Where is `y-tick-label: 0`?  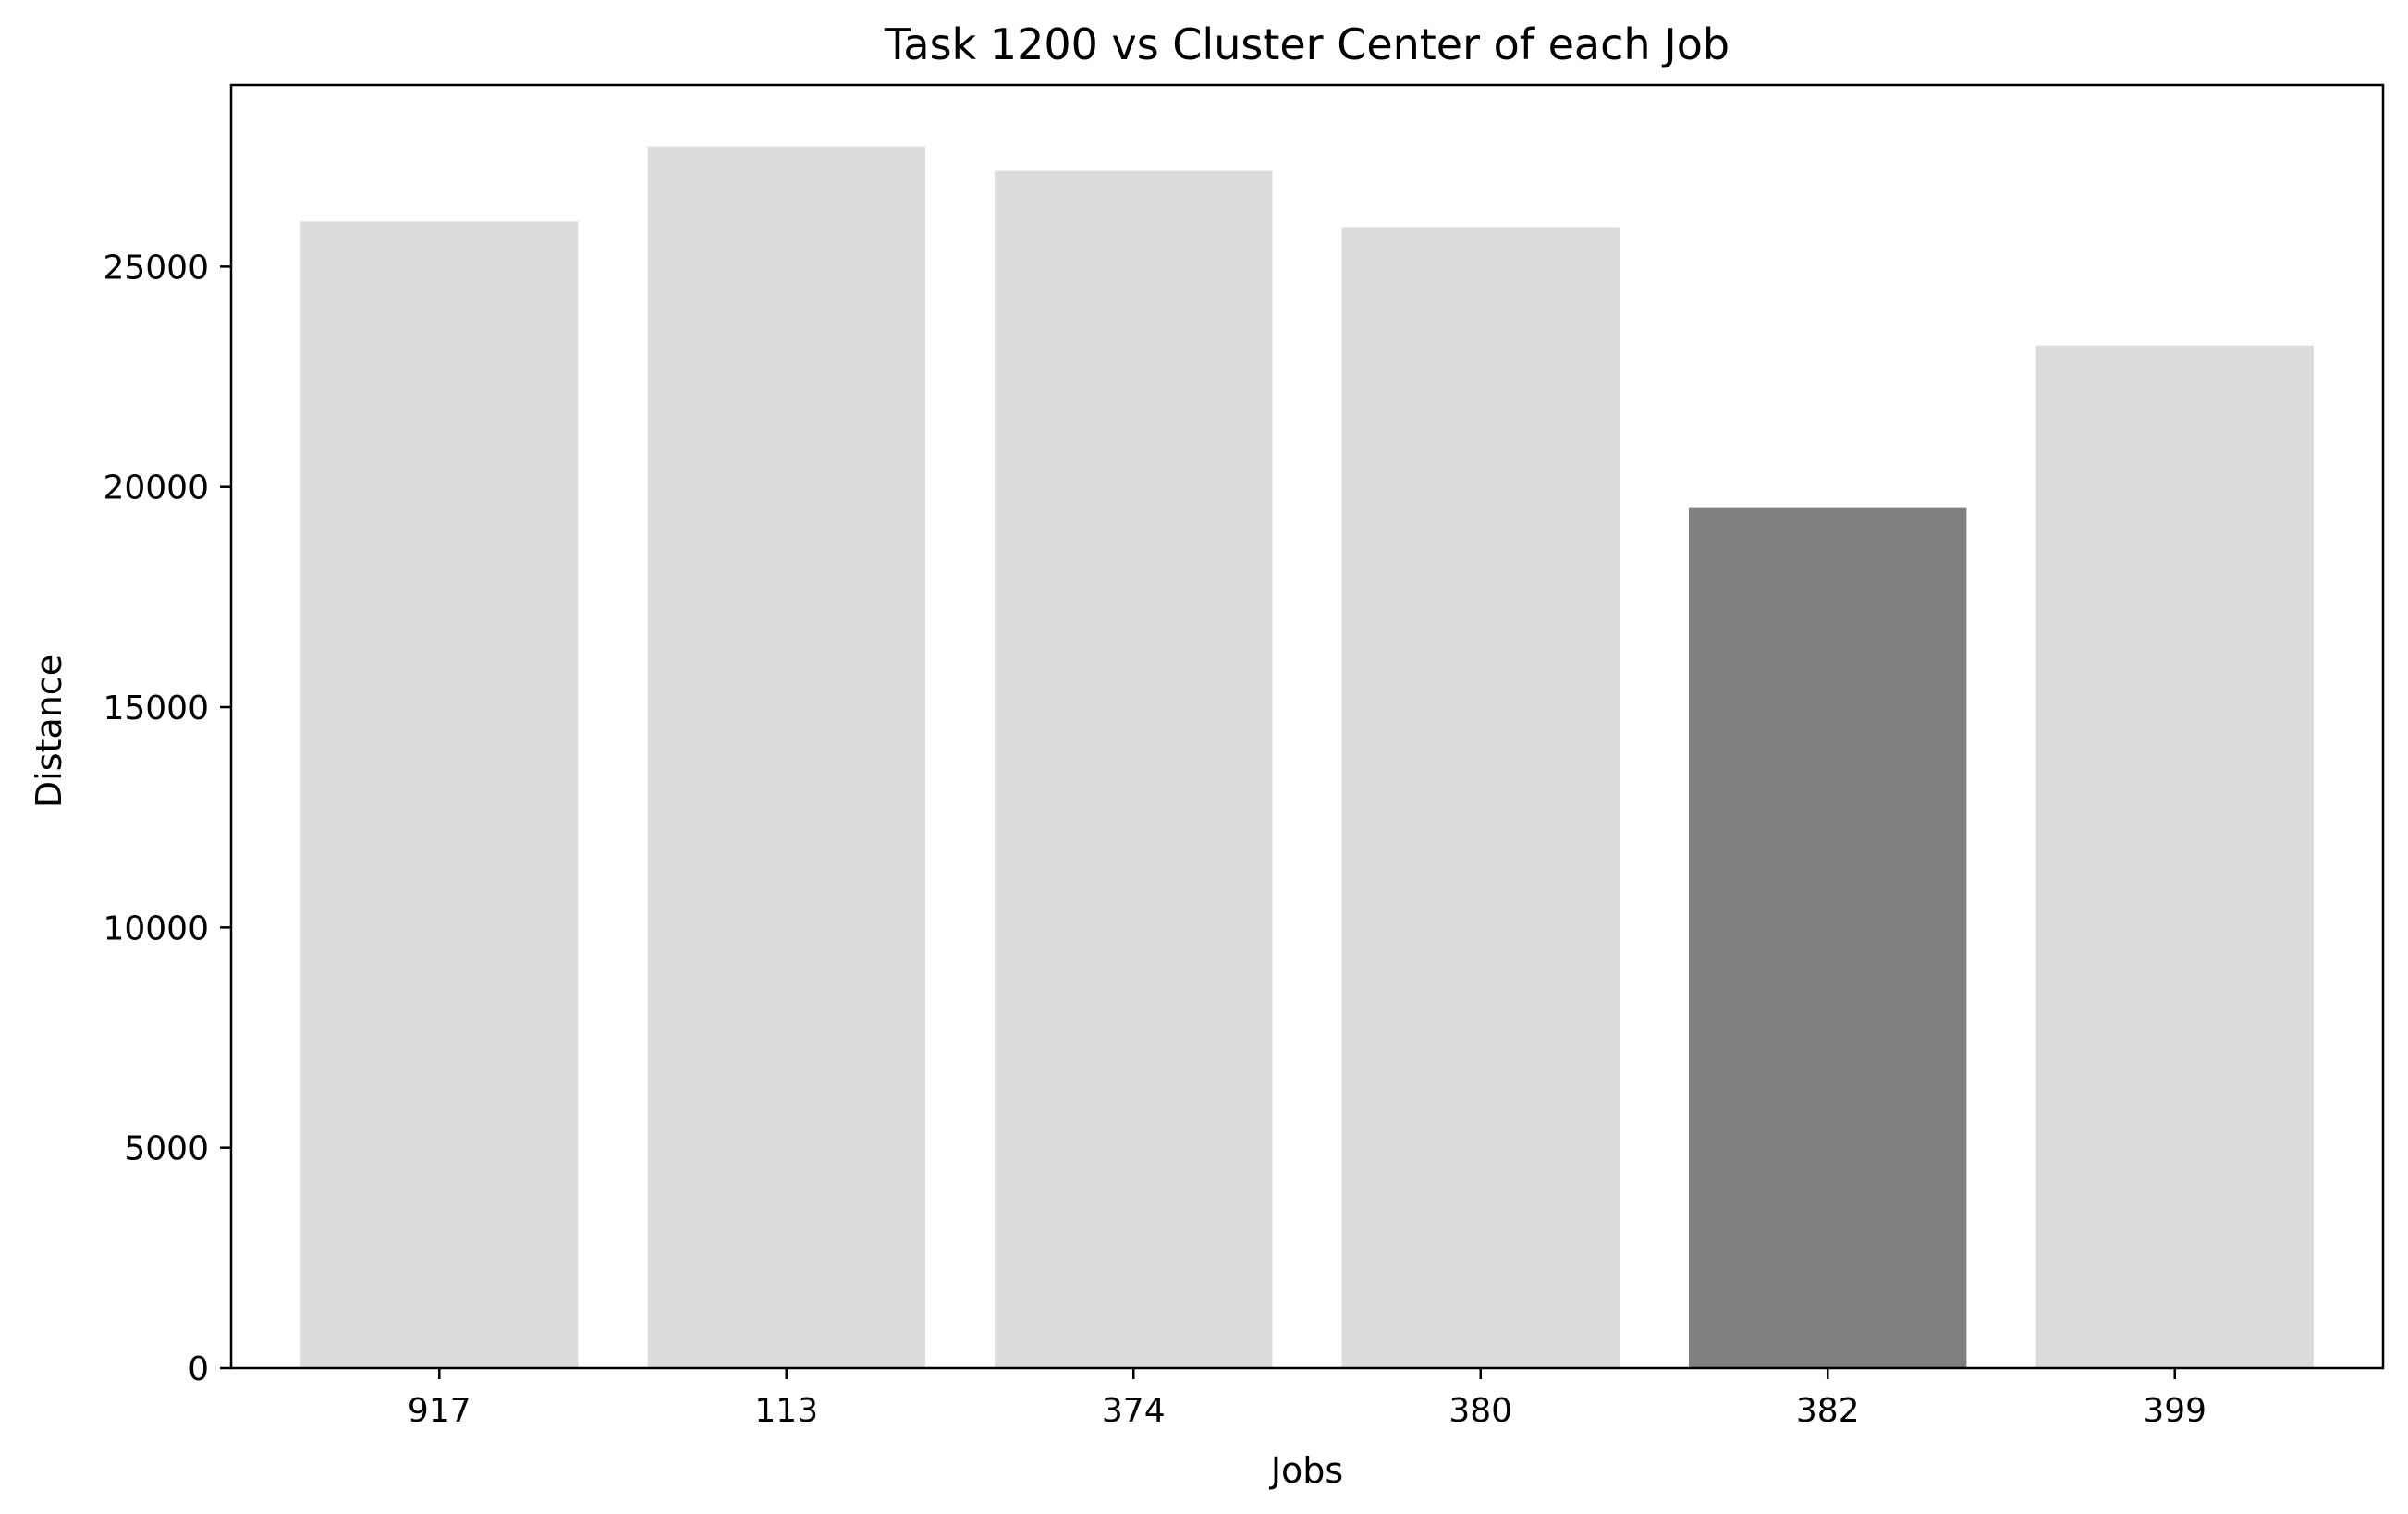 y-tick-label: 0 is located at coordinates (198, 1369).